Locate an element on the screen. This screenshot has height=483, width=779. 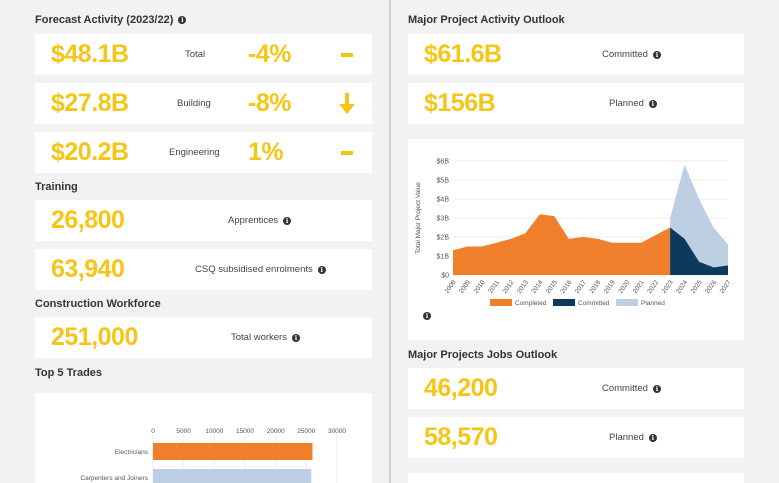
apprentices-label: Apprentices i is located at coordinates (260, 220).